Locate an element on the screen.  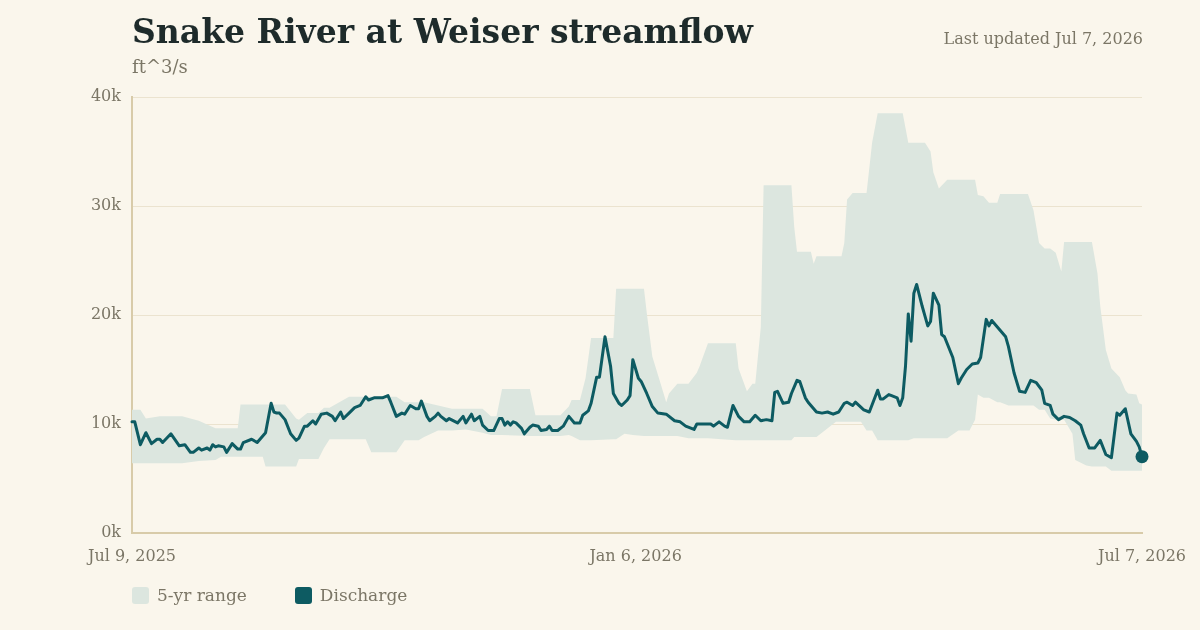
legend-label: 5-yr range is located at coordinates (202, 595).